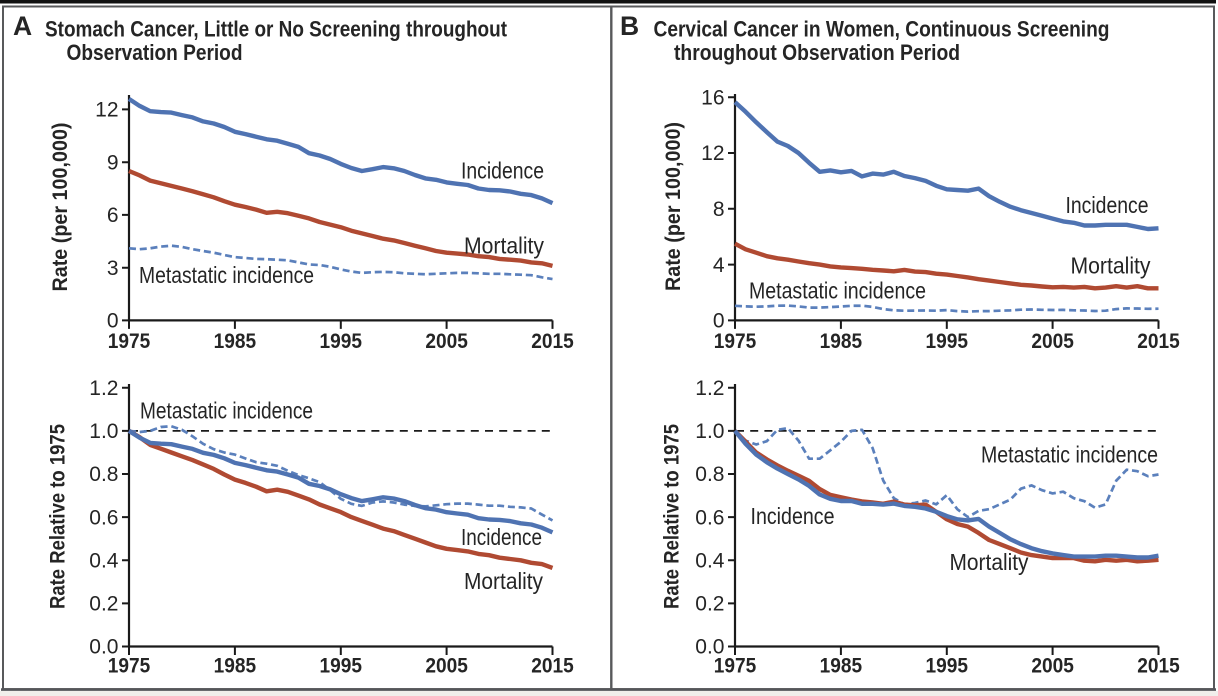  Describe the element at coordinates (712, 97) in the screenshot. I see `svg-text: 16` at that location.